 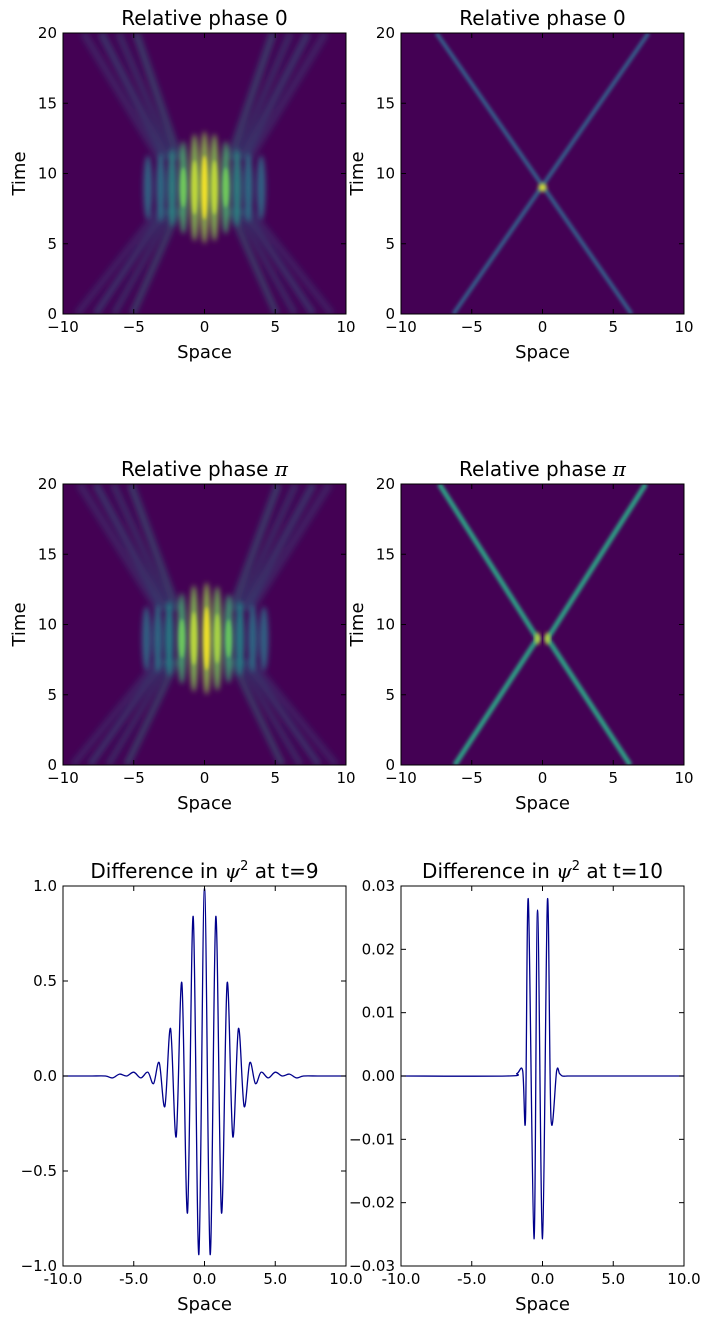 I want to click on y-tick-label: −0.03, so click(x=372, y=1266).